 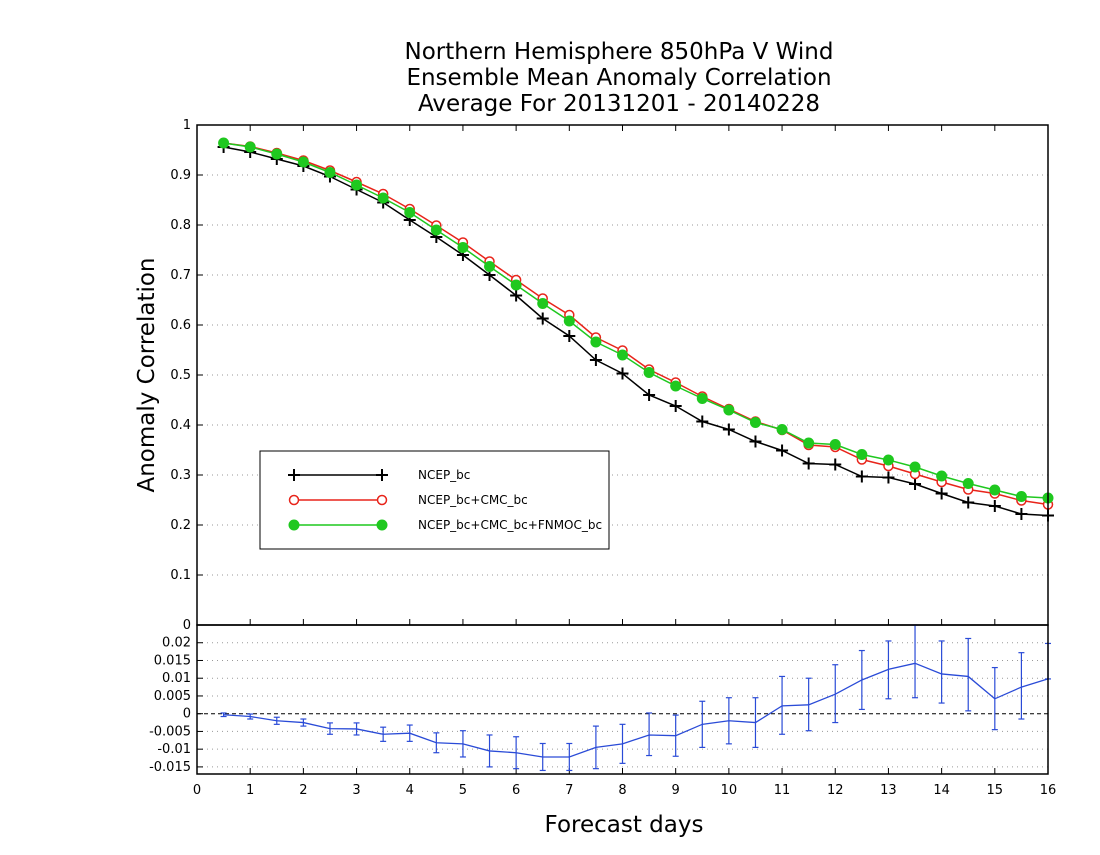 I want to click on y-tick-label: 0.3, so click(x=180, y=475).